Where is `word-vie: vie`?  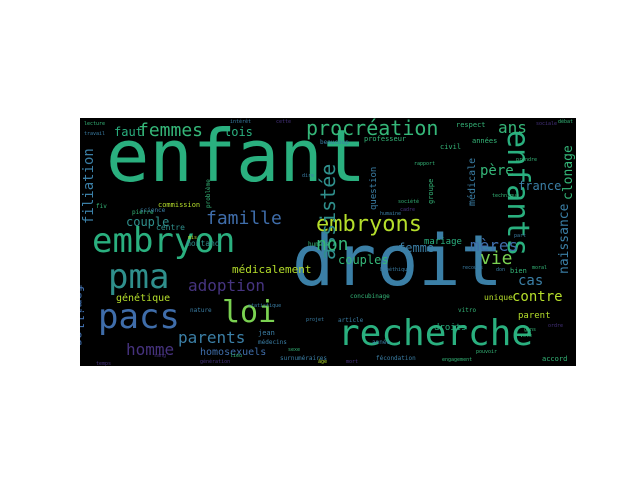
word-vie: vie is located at coordinates (496, 258).